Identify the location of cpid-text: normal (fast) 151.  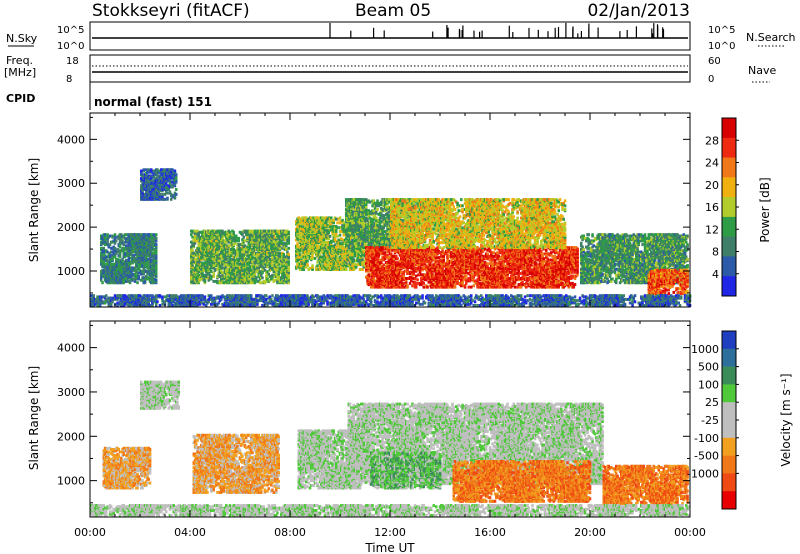
(153, 102).